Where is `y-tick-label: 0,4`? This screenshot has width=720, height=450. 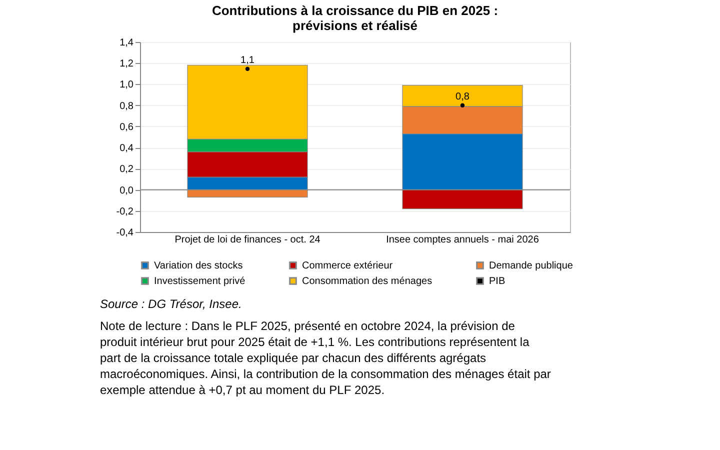
y-tick-label: 0,4 is located at coordinates (127, 148).